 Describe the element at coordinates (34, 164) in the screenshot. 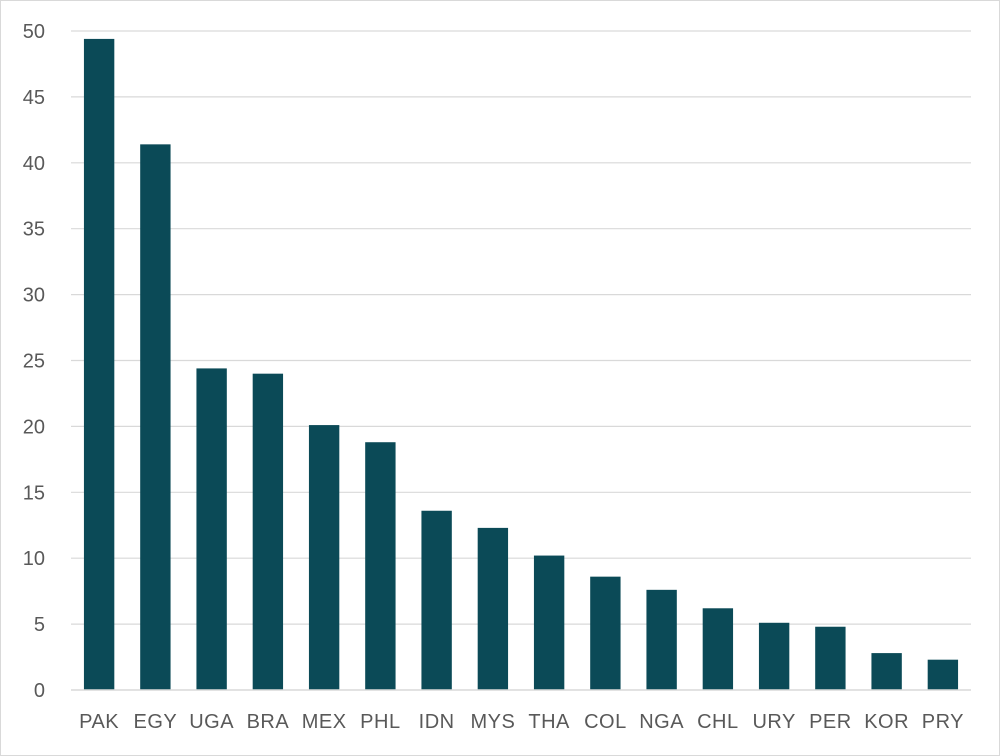

I see `y-tick-label: 40` at that location.